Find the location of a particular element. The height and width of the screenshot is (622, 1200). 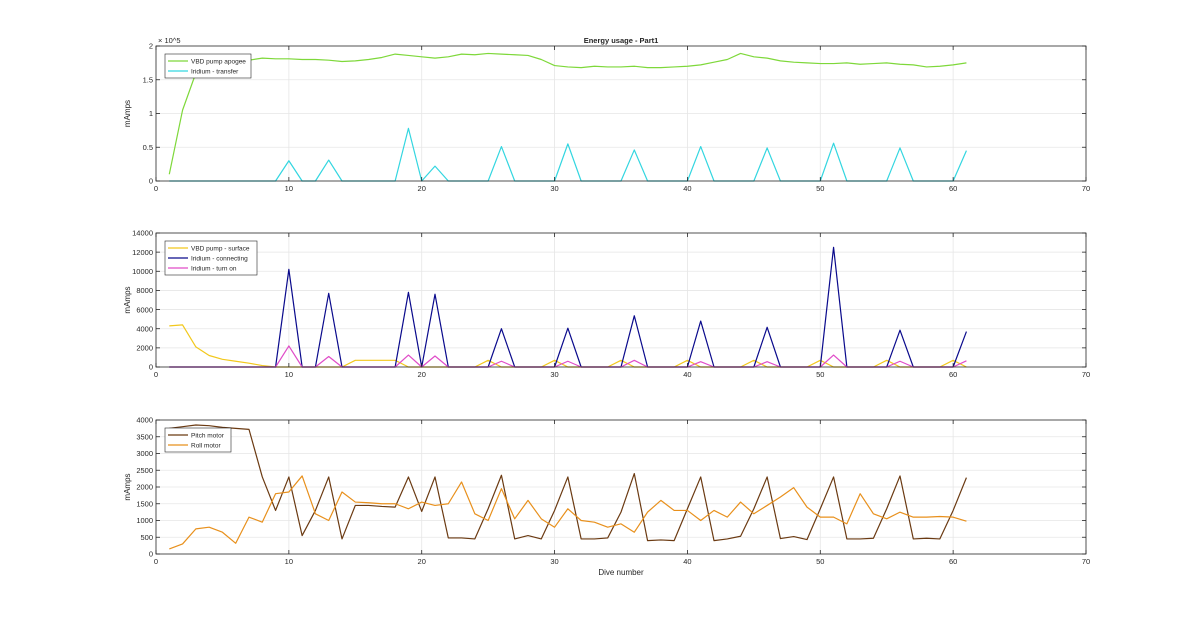

y-tick-label: 8000 is located at coordinates (144, 290).